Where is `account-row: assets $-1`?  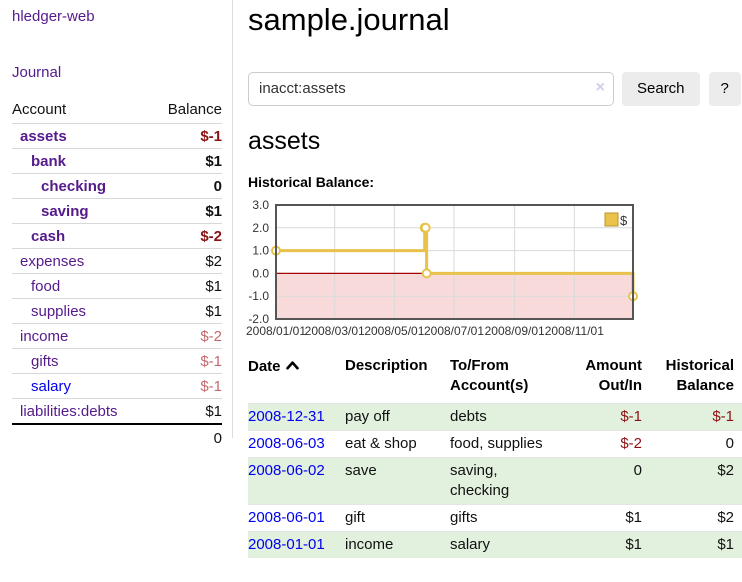 account-row: assets $-1 is located at coordinates (117, 136).